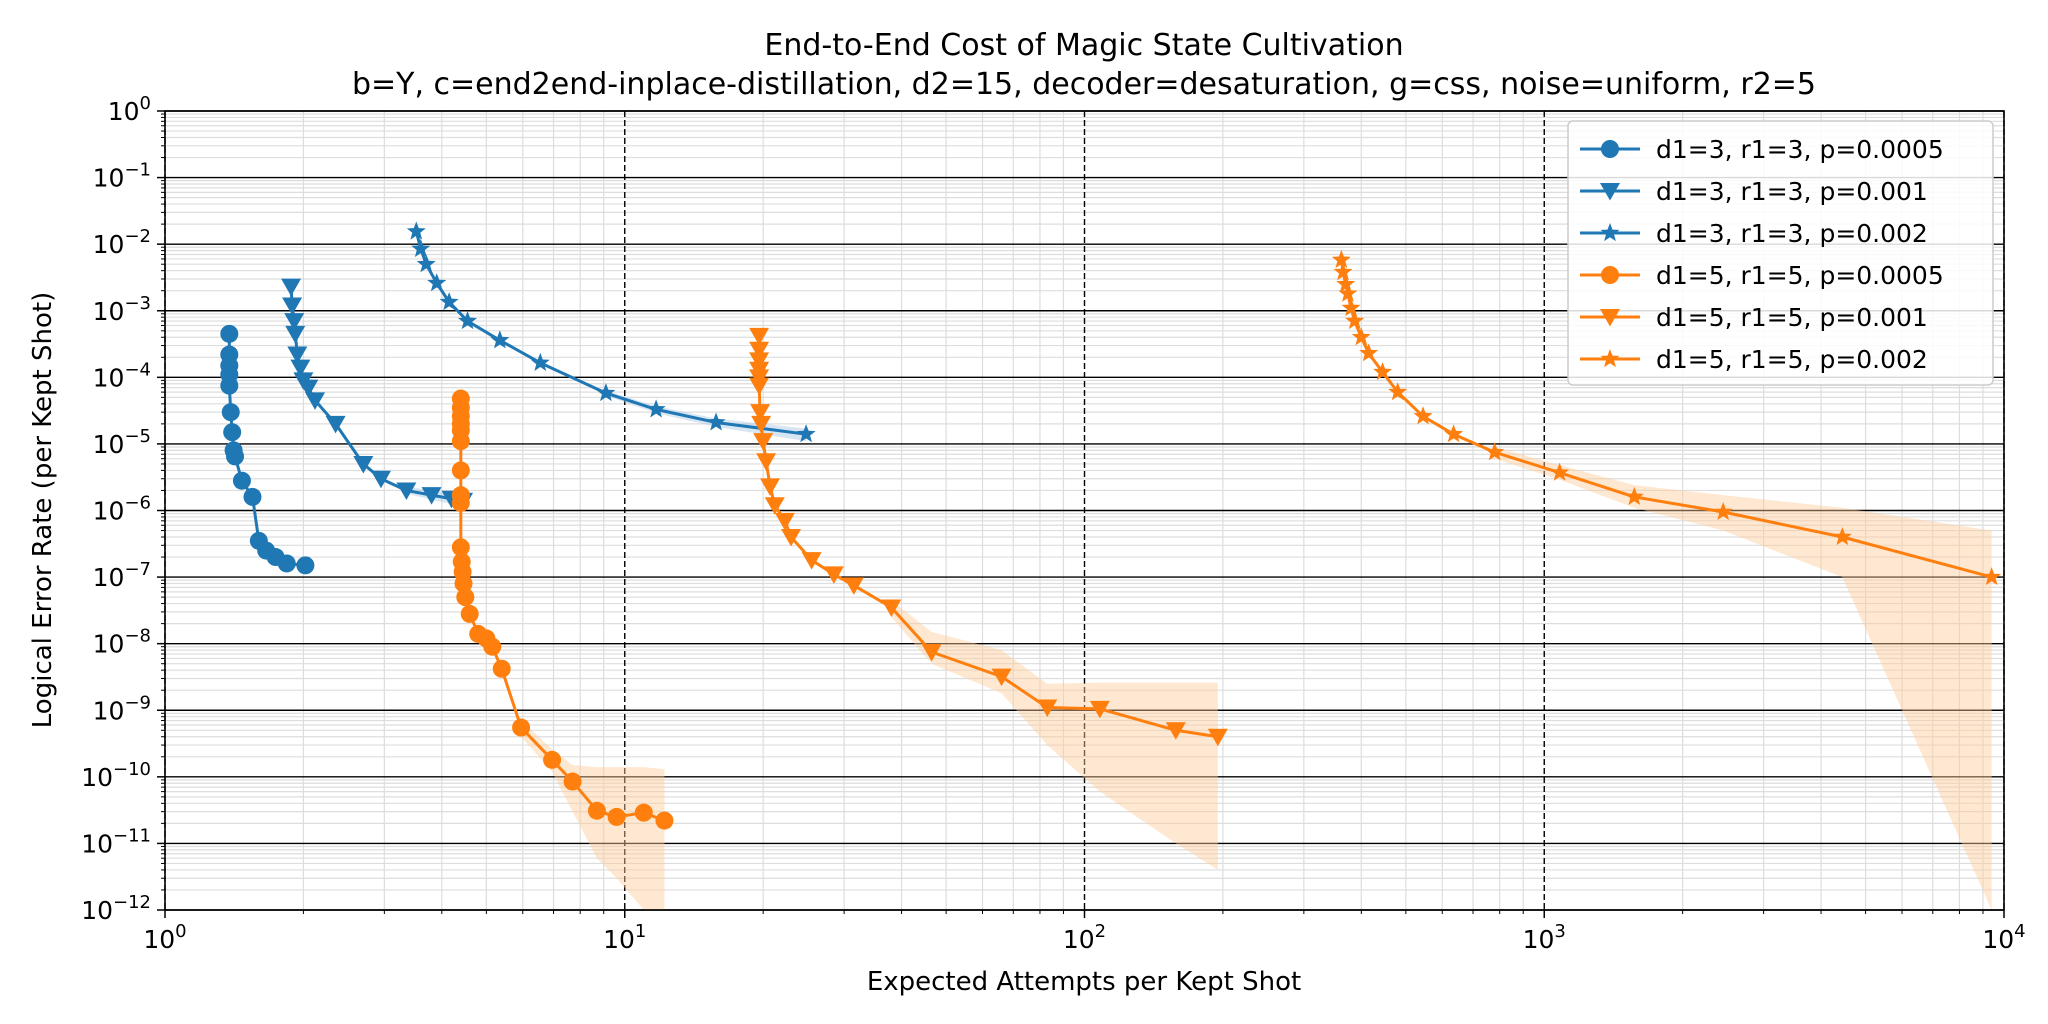 This screenshot has width=2048, height=1024. Describe the element at coordinates (129, 109) in the screenshot. I see `y-tick-label: 10⁰` at that location.